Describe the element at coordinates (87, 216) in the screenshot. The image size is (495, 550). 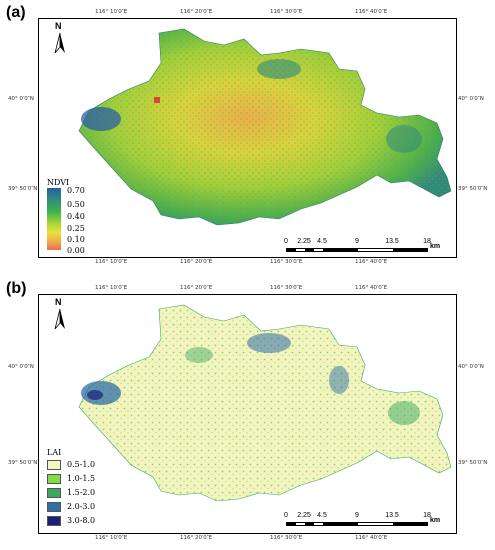
I see `ndvi-legend: NDVI 0.70 0.50 0.40 0.25 0.10 0.00` at that location.